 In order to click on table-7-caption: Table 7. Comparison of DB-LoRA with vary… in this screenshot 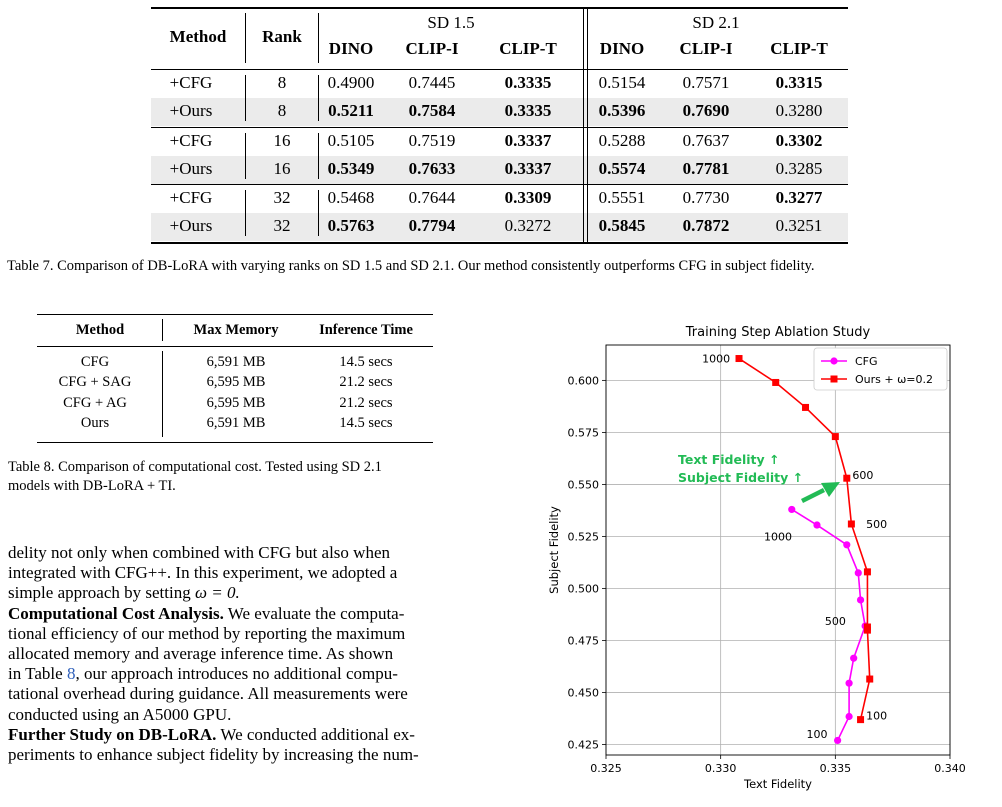, I will do `click(411, 266)`.